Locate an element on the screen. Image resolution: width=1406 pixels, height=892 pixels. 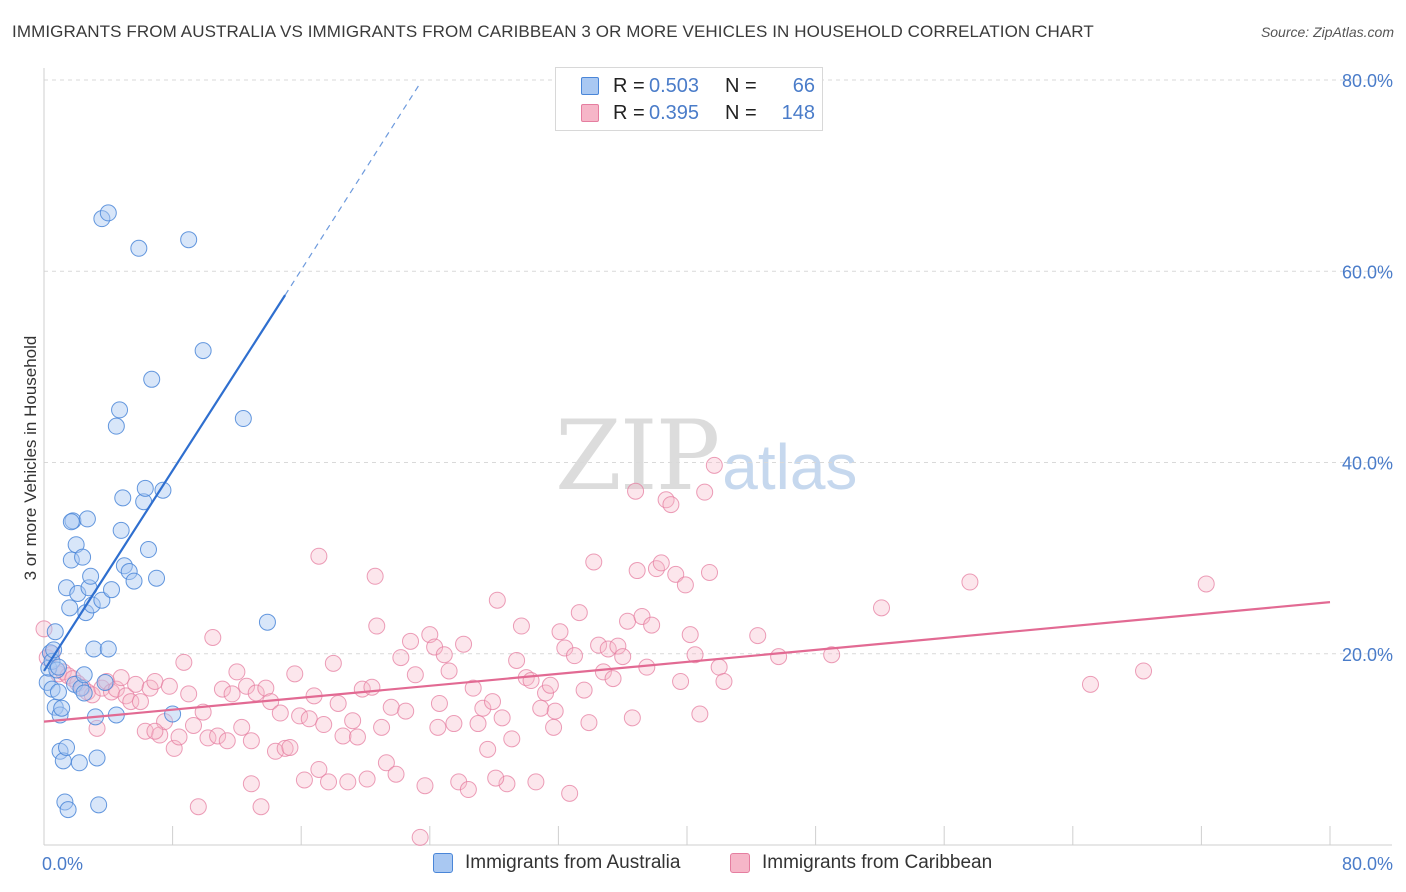
legend-item-caribbean: Immigrants from Caribbean is located at coordinates (861, 863).